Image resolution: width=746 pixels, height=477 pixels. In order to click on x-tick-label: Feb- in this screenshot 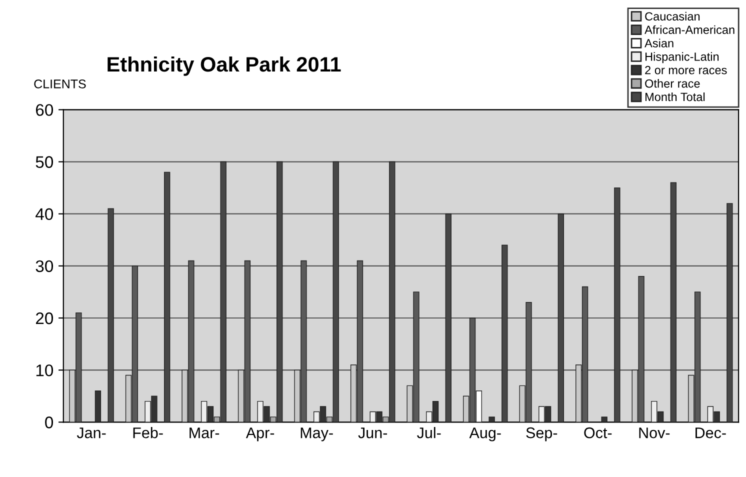, I will do `click(148, 432)`.